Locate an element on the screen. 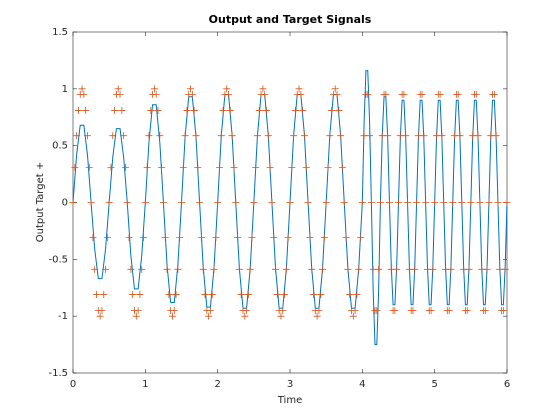 This screenshot has width=560, height=420. y-axis-label: Output Target + is located at coordinates (40, 202).